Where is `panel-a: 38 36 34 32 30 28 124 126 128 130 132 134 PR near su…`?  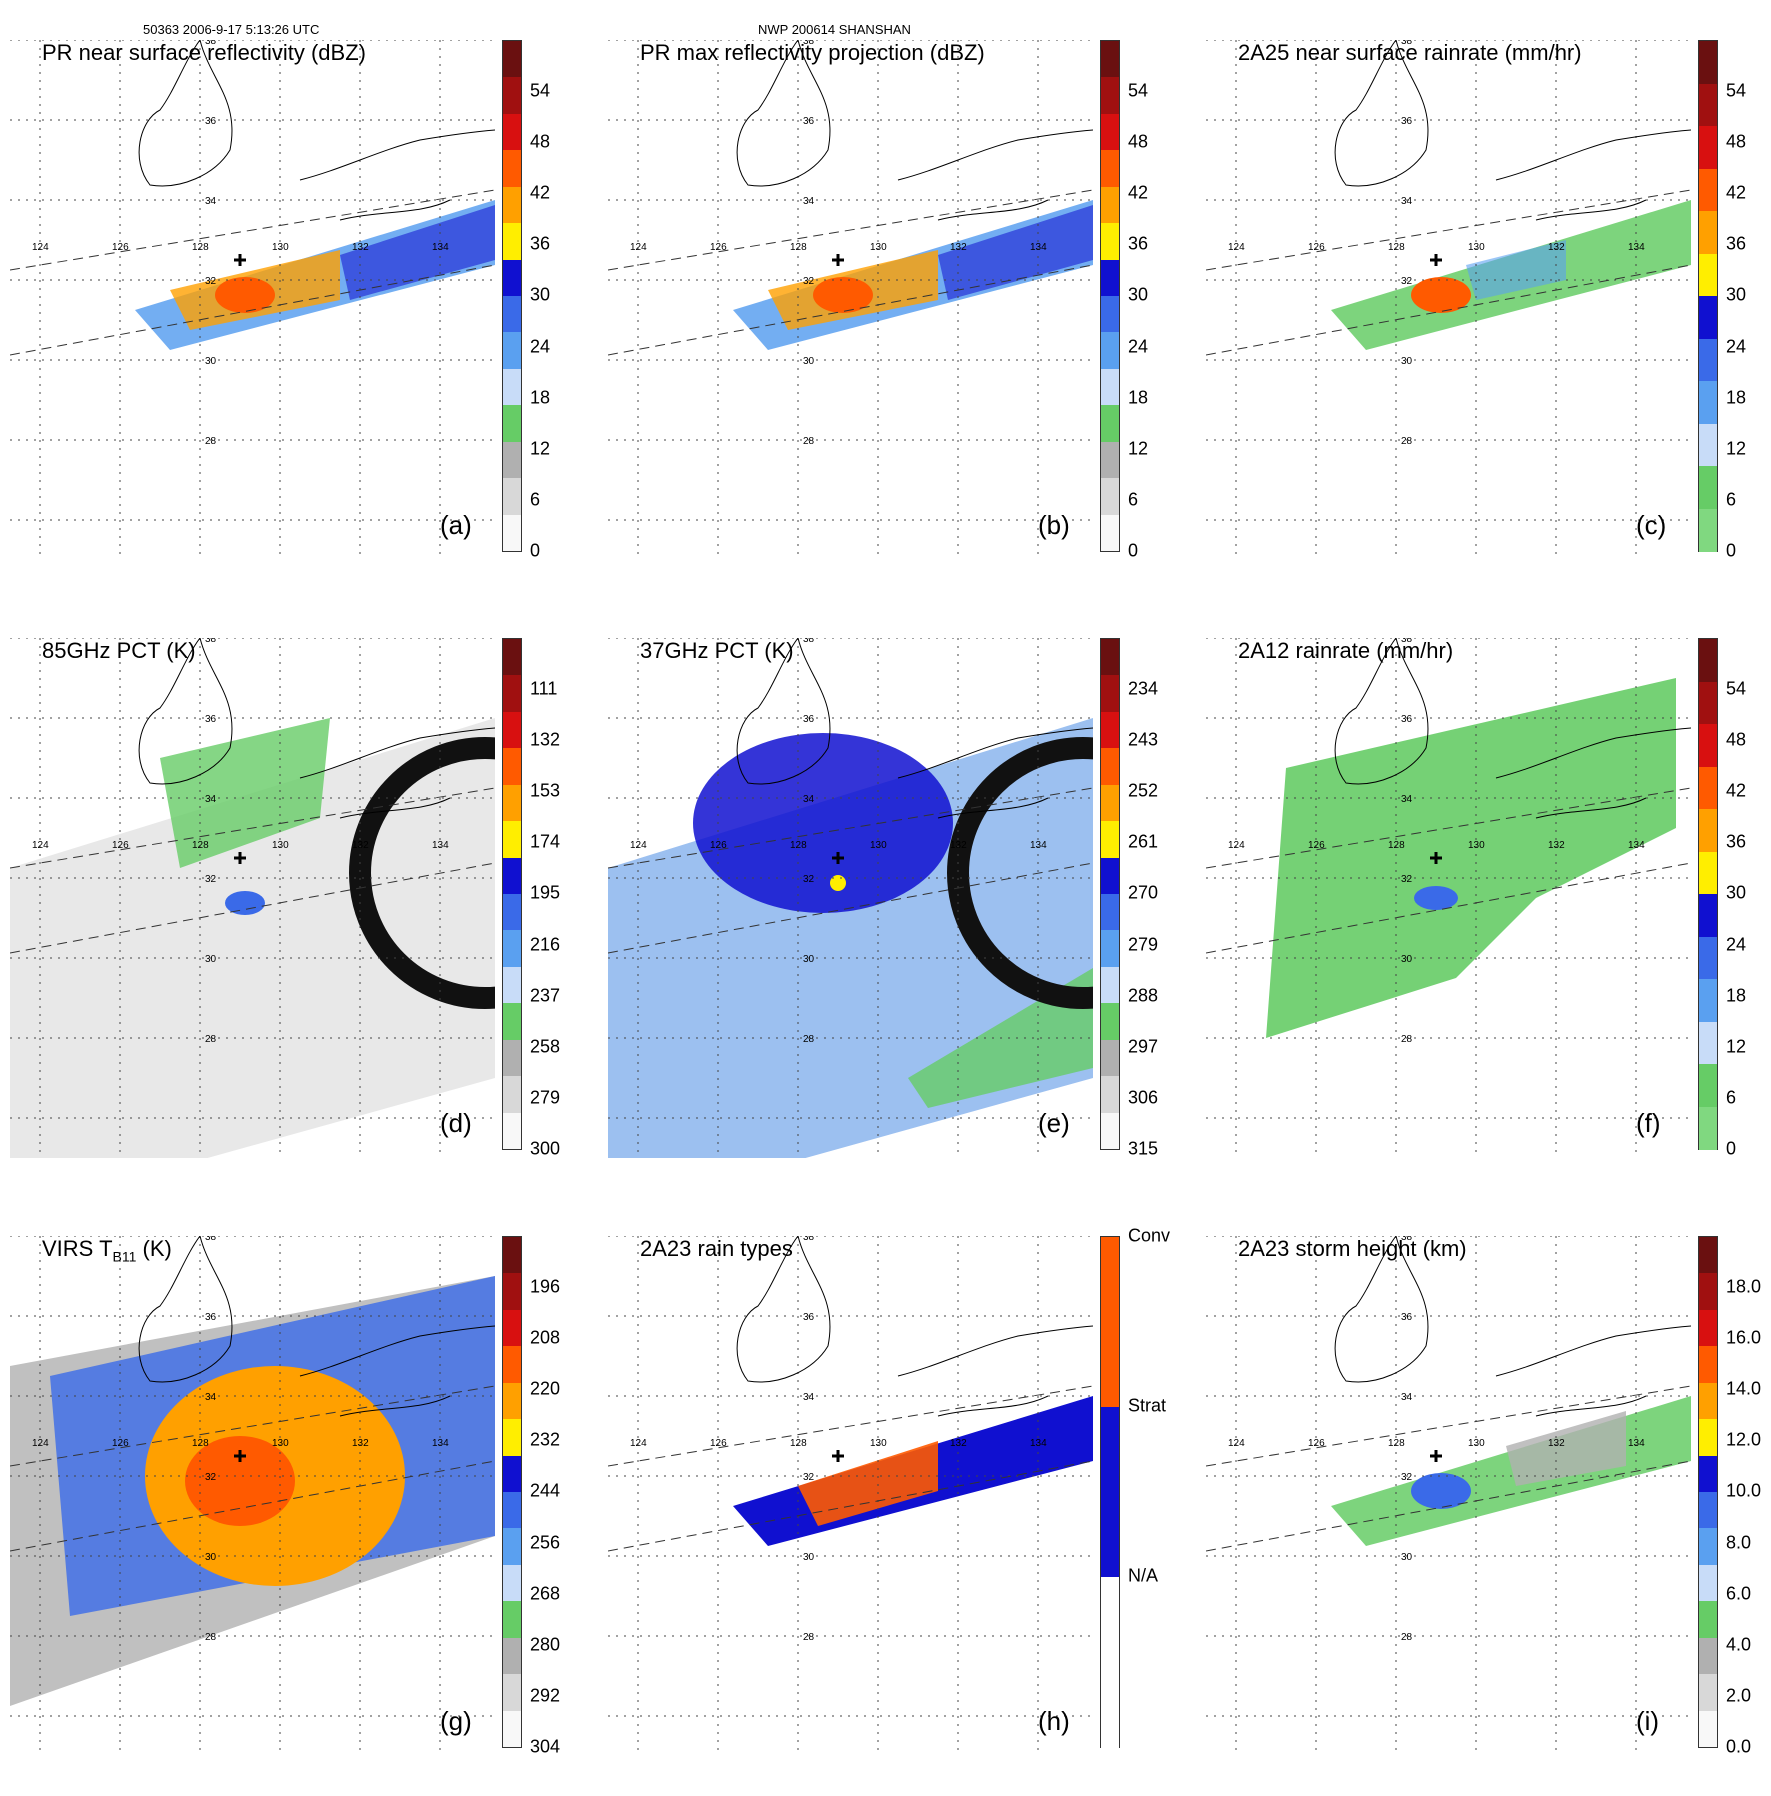 panel-a: 38 36 34 32 30 28 124 126 128 130 132 134 PR near su… is located at coordinates (290, 320).